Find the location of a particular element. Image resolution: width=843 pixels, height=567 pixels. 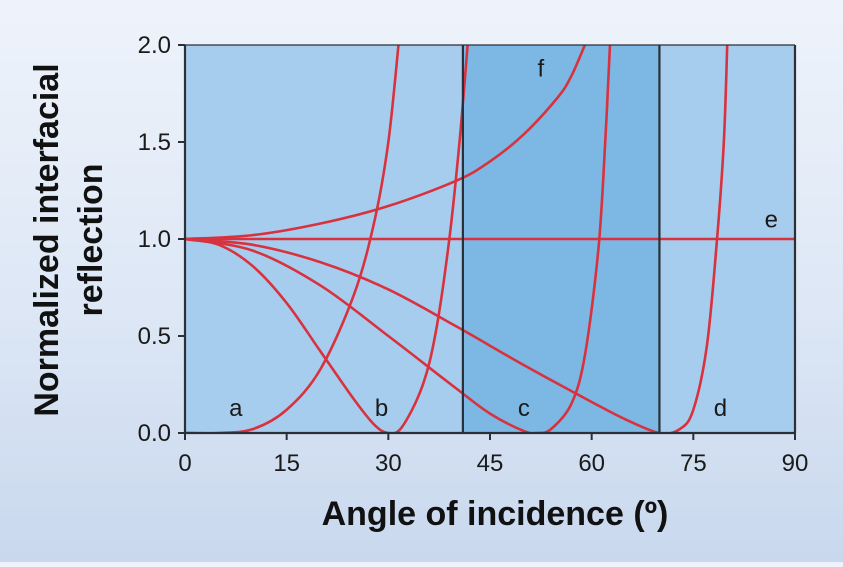

x-tick-label: 0 is located at coordinates (184, 463).